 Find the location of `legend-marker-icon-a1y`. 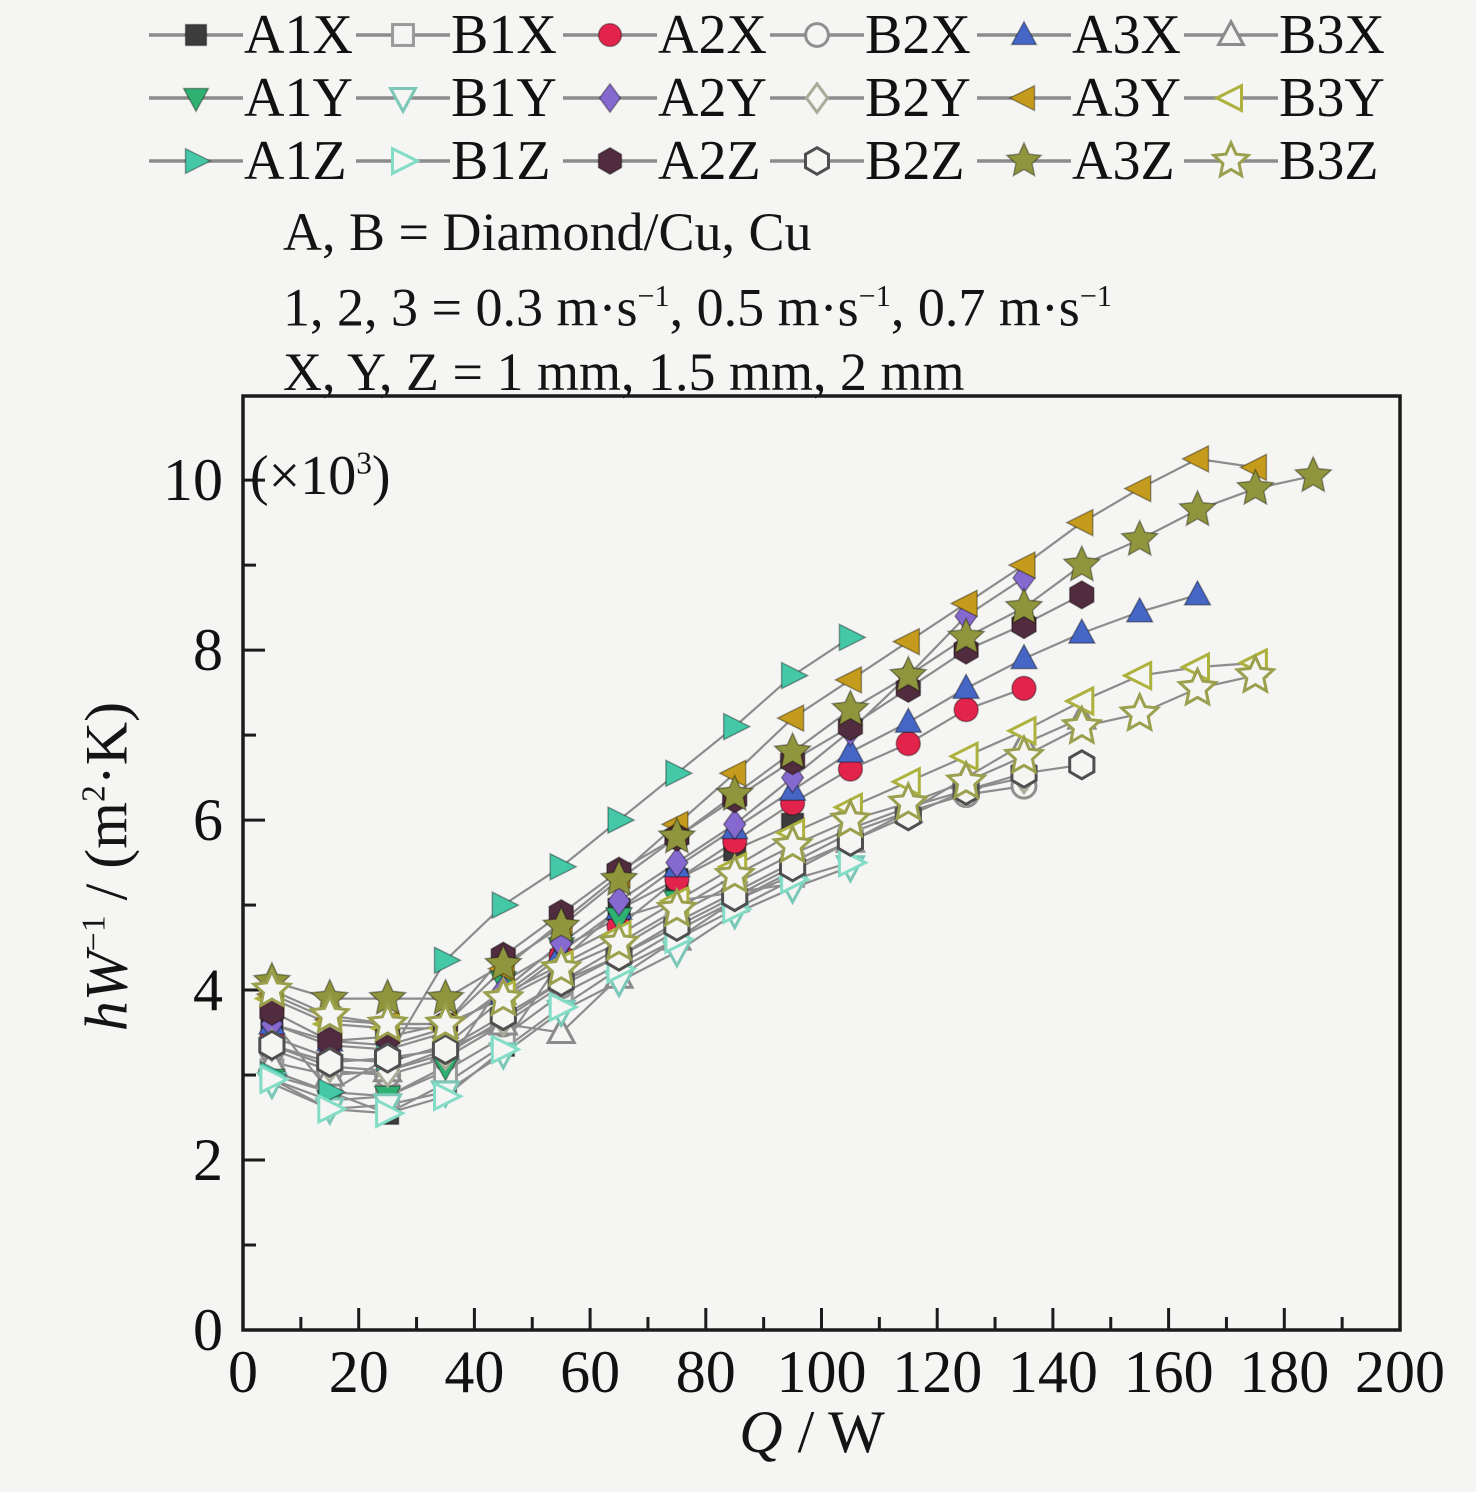

legend-marker-icon-a1y is located at coordinates (196, 100).